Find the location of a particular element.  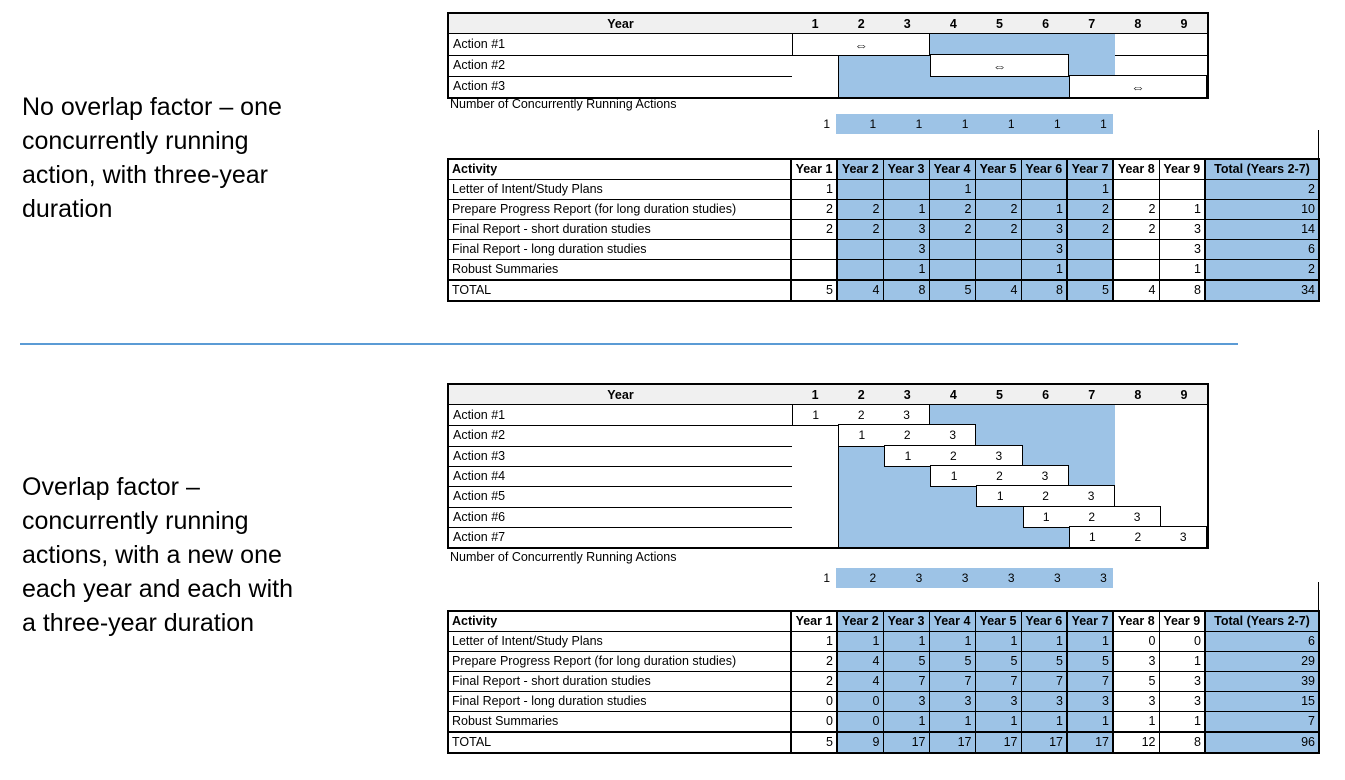

activity-column-header: Year 4 is located at coordinates (952, 169).